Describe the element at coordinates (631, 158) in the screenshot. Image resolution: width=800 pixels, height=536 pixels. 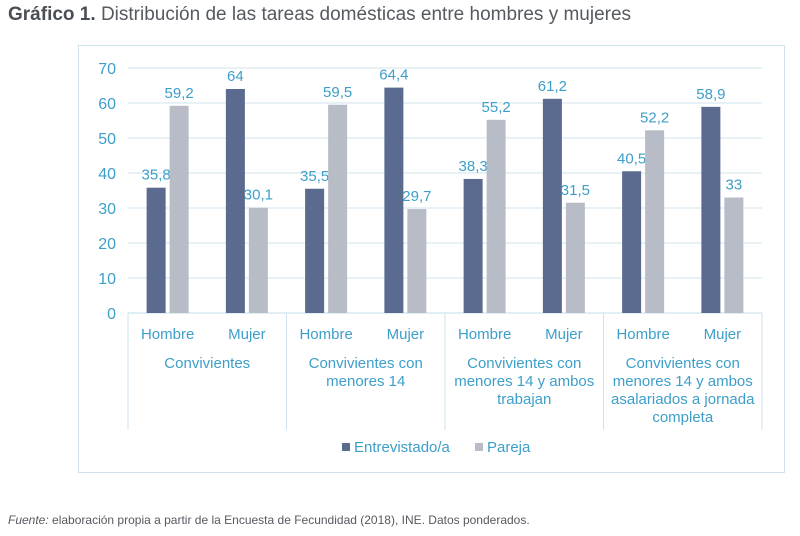
I see `data-label: 40,5` at that location.